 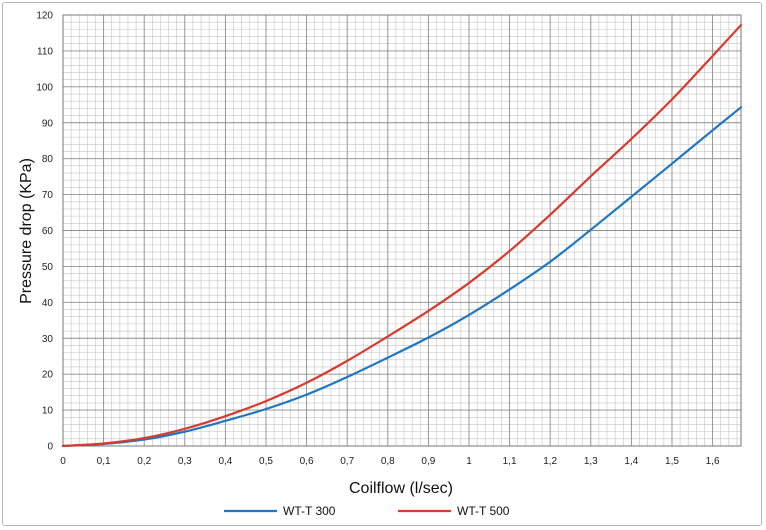 I want to click on legend: WT-T 300 WT-T 500, so click(x=367, y=511).